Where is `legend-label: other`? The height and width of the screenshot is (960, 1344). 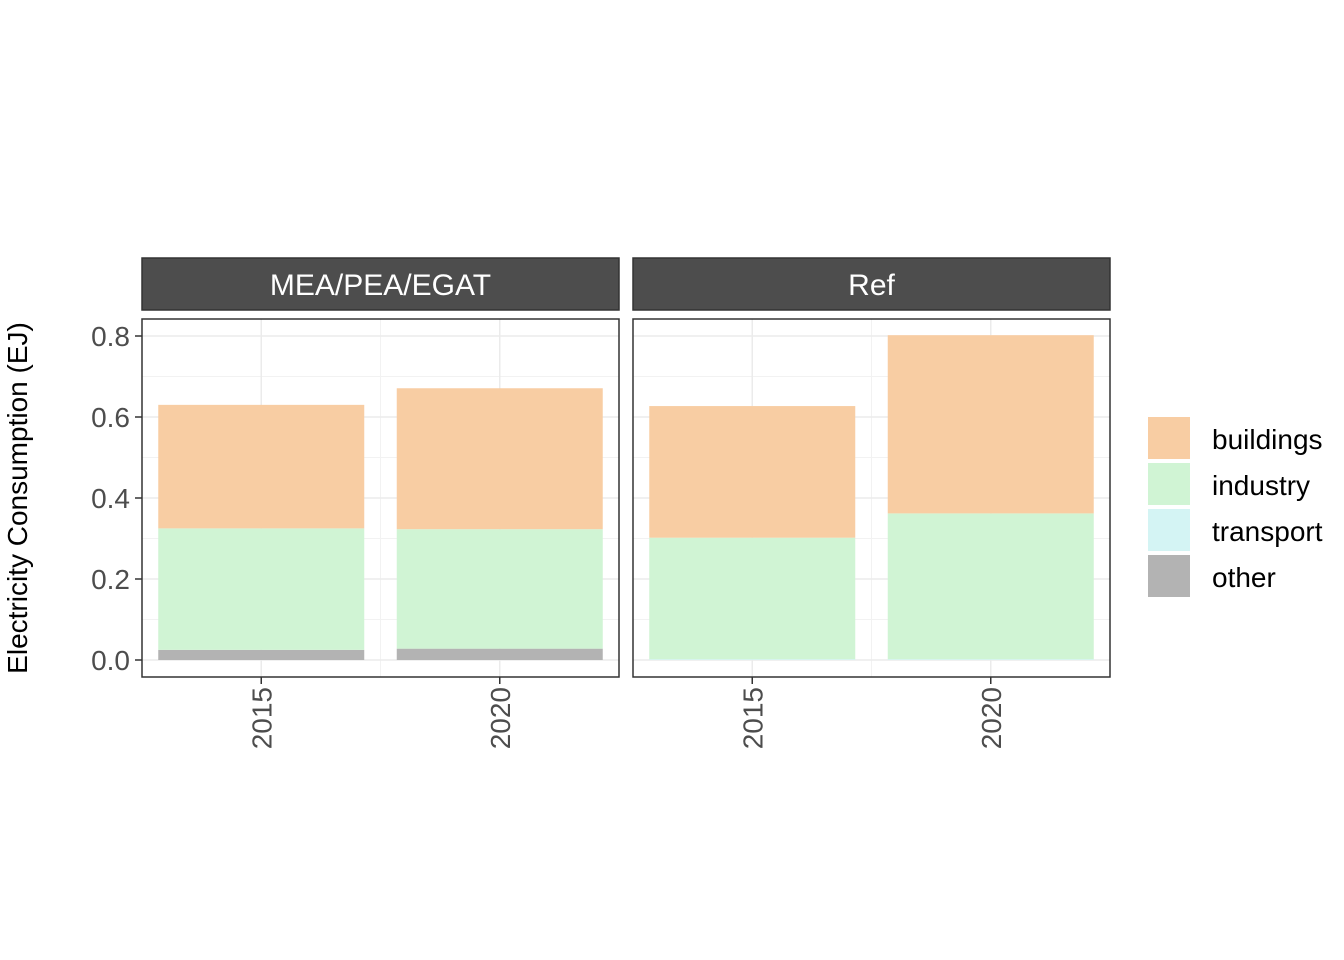 legend-label: other is located at coordinates (1244, 577).